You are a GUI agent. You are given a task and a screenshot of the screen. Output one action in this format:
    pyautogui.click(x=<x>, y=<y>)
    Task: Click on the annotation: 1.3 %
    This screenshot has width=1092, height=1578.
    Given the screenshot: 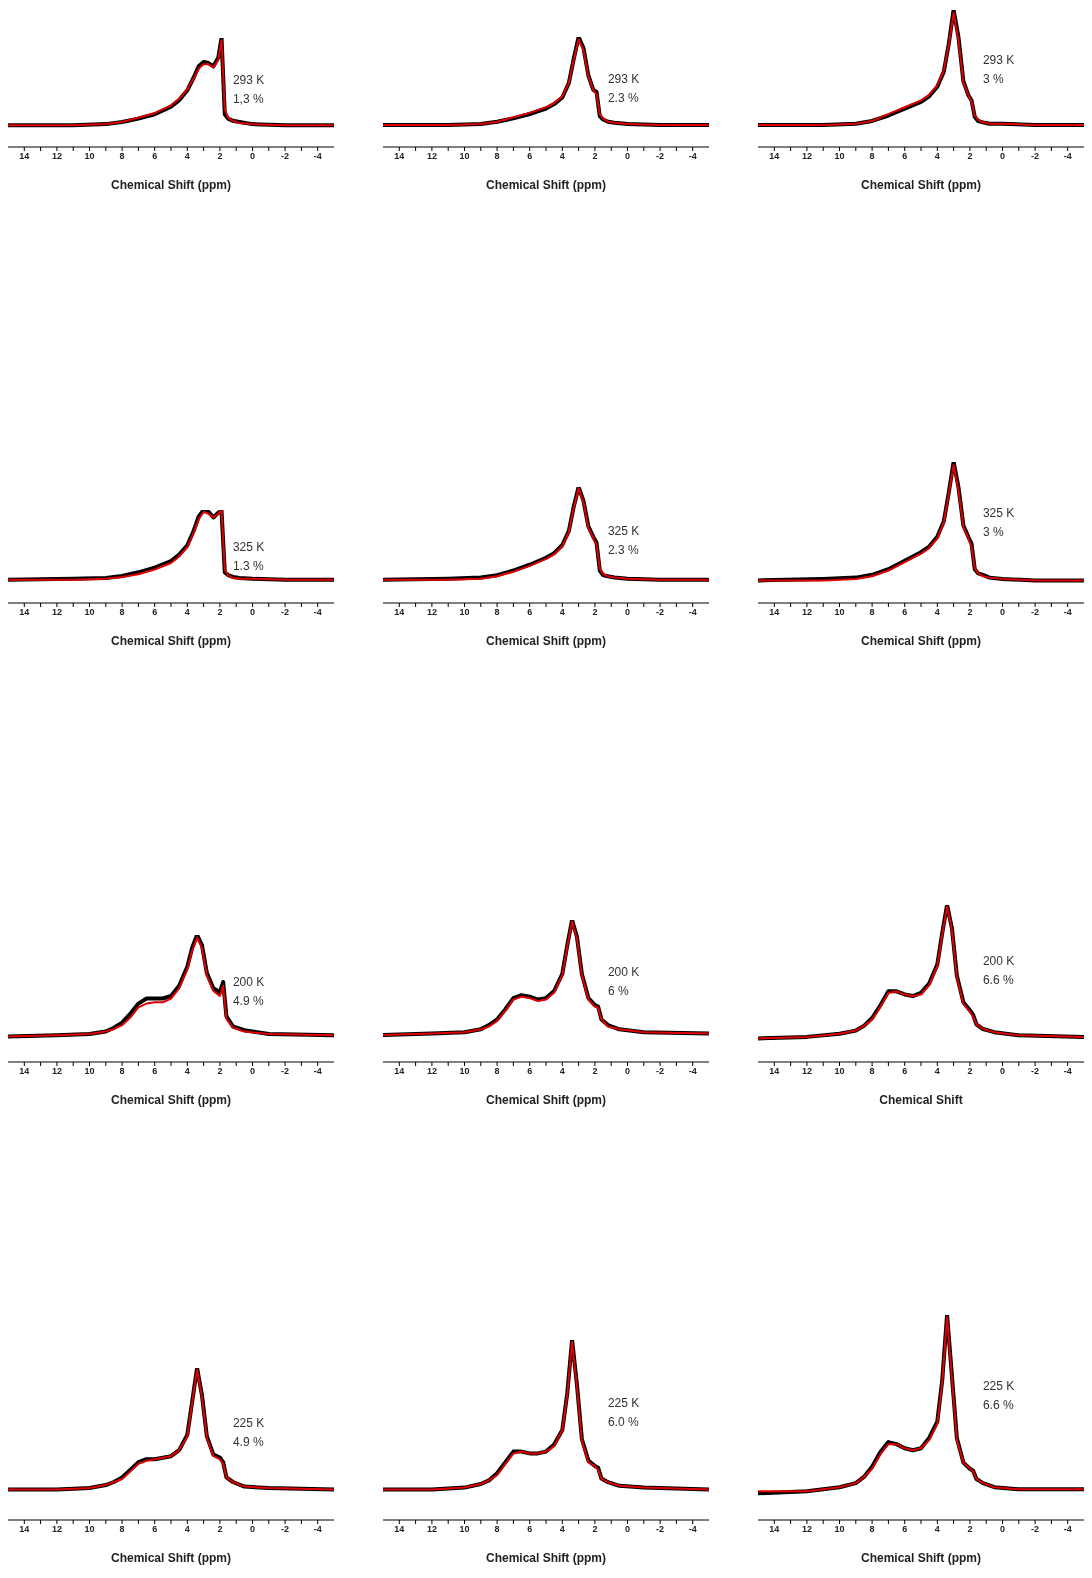 What is the action you would take?
    pyautogui.click(x=248, y=566)
    